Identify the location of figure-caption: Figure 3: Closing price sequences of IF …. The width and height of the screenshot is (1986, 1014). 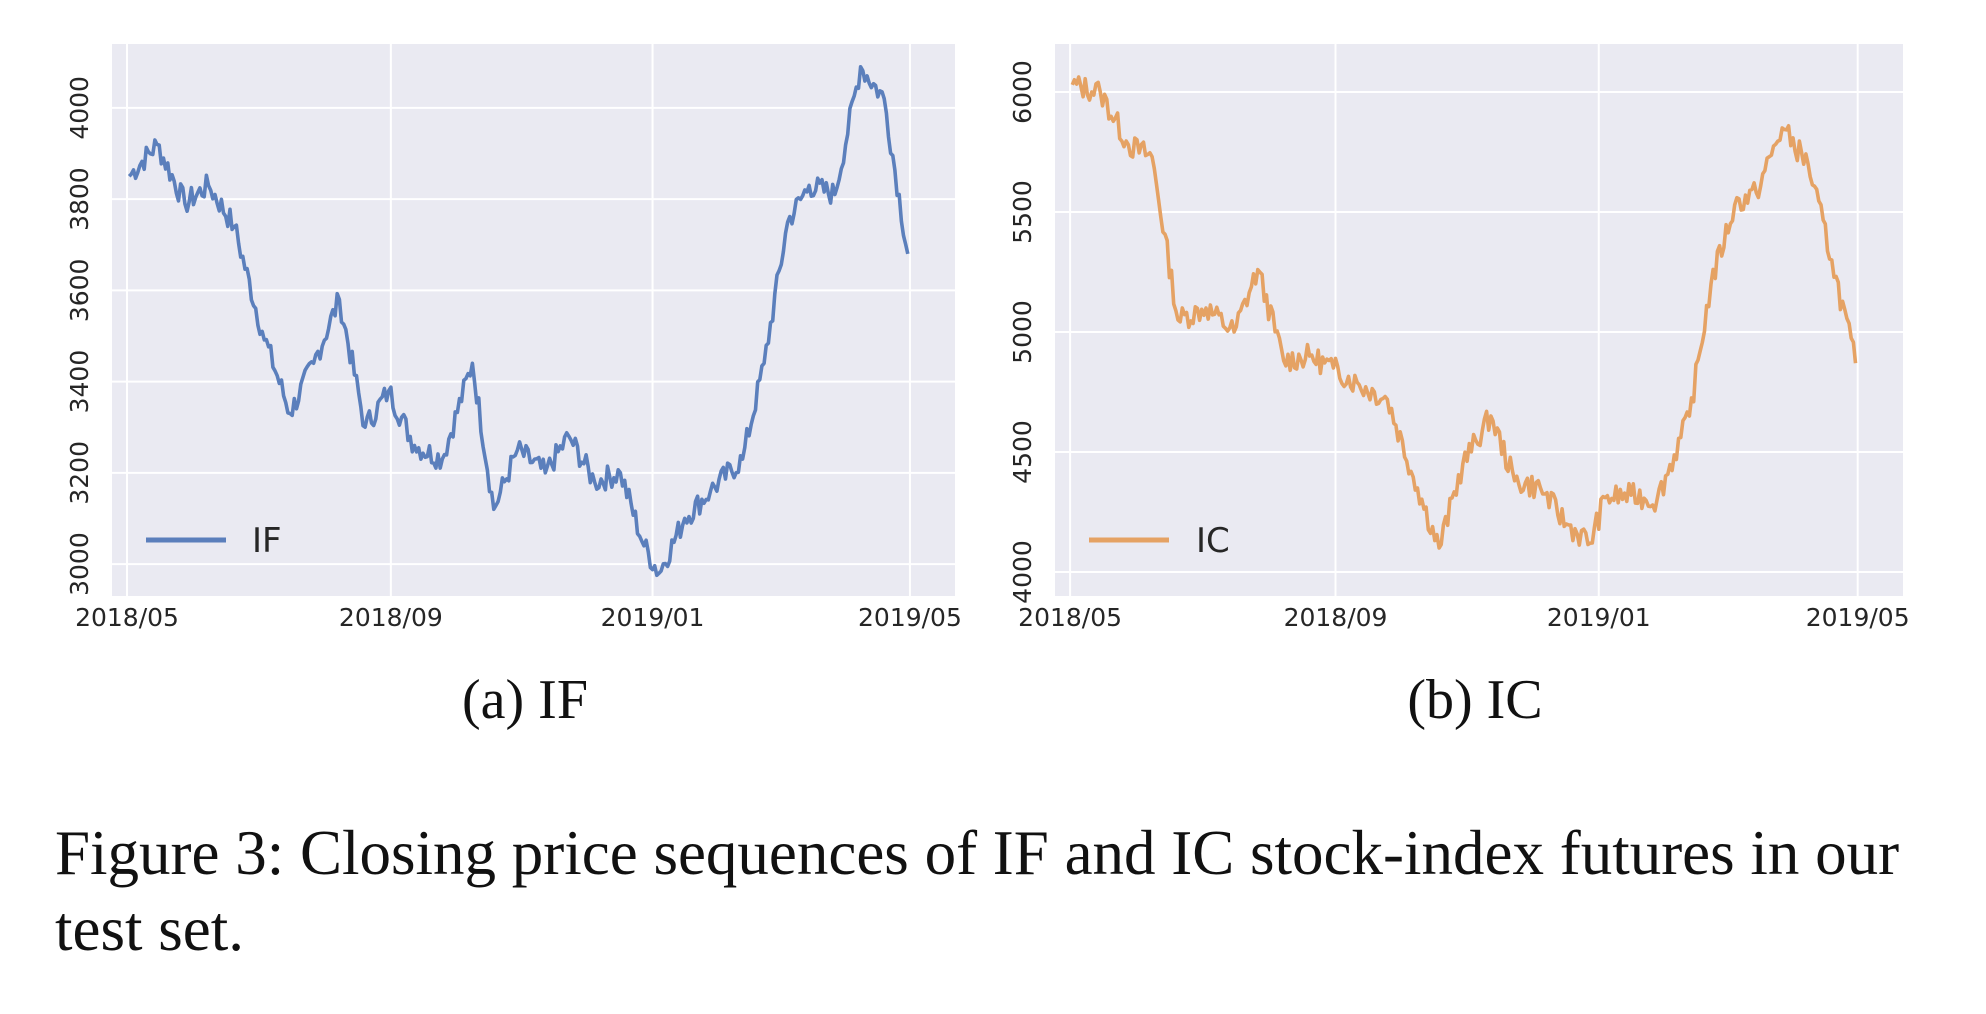
(977, 891).